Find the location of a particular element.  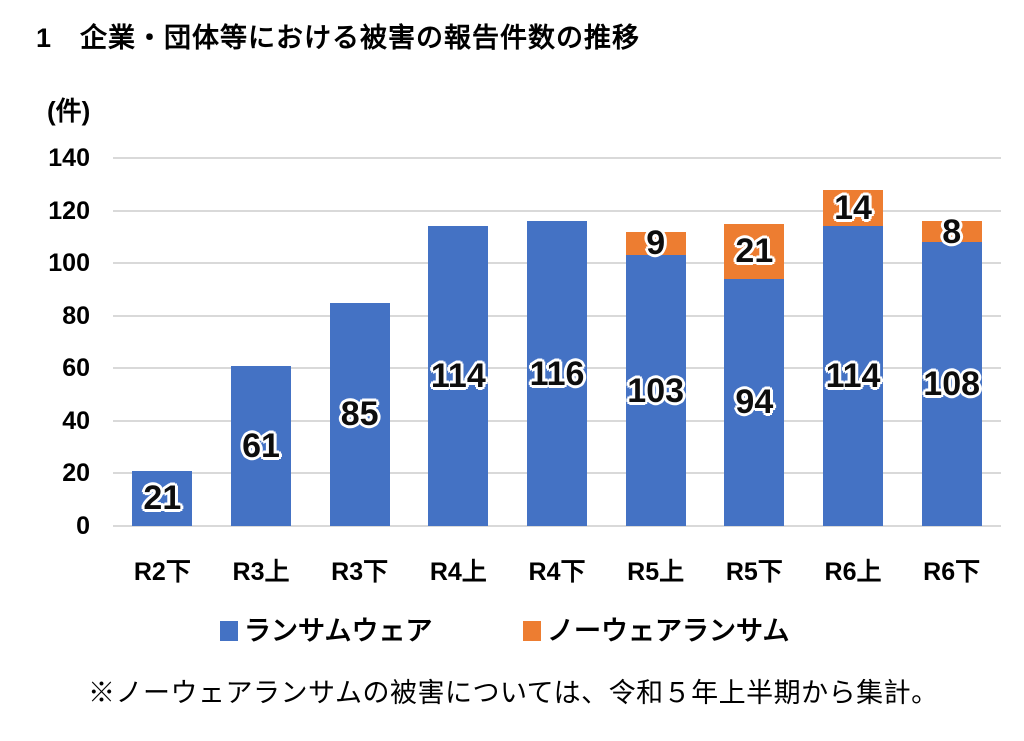

footnote: ※ノーウェアランサムの被害については、令和５年上半期から集計。 is located at coordinates (513, 693).